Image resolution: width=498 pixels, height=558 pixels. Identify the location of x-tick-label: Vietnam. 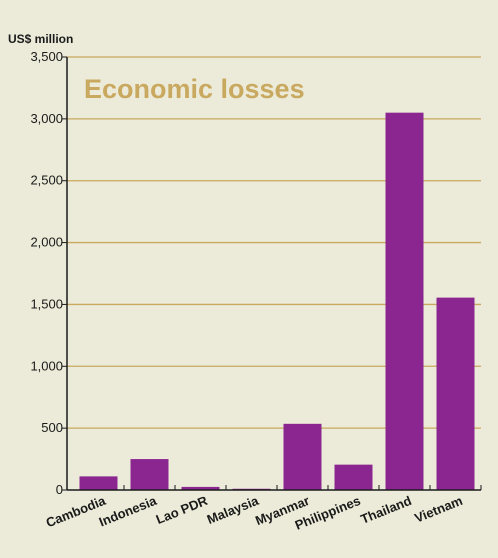
(438, 509).